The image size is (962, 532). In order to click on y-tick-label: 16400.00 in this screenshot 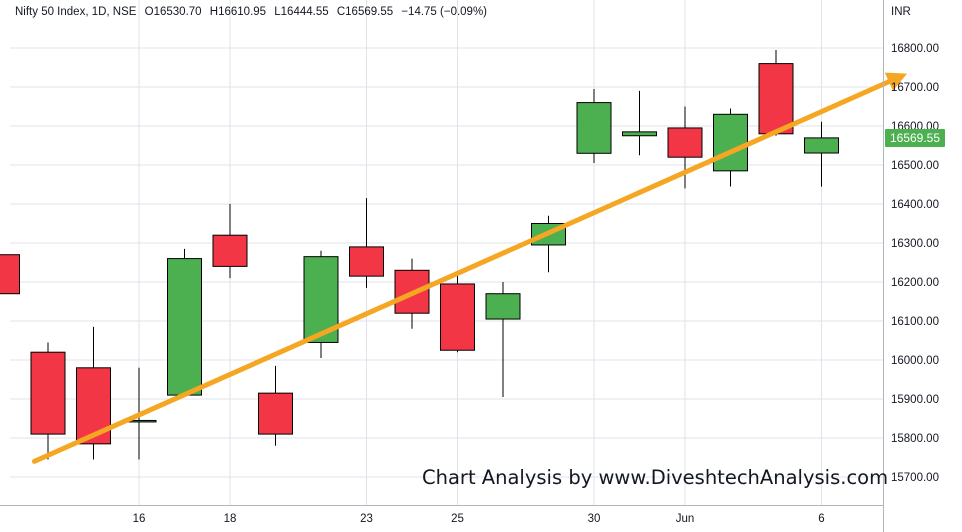, I will do `click(915, 205)`.